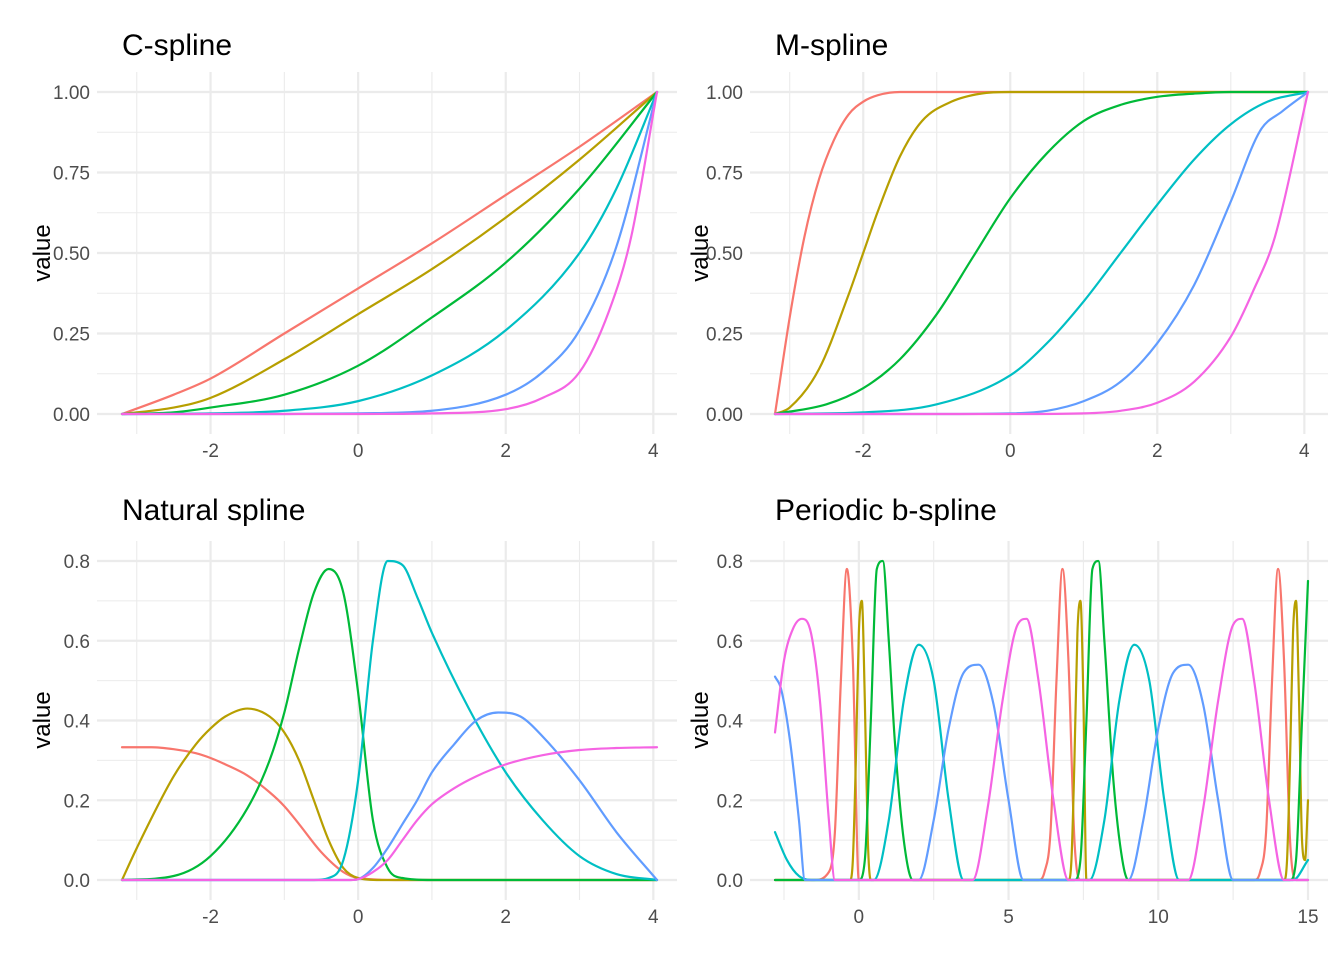 The width and height of the screenshot is (1344, 960). I want to click on x-tick-labels: 0 5 10 15, so click(1086, 917).